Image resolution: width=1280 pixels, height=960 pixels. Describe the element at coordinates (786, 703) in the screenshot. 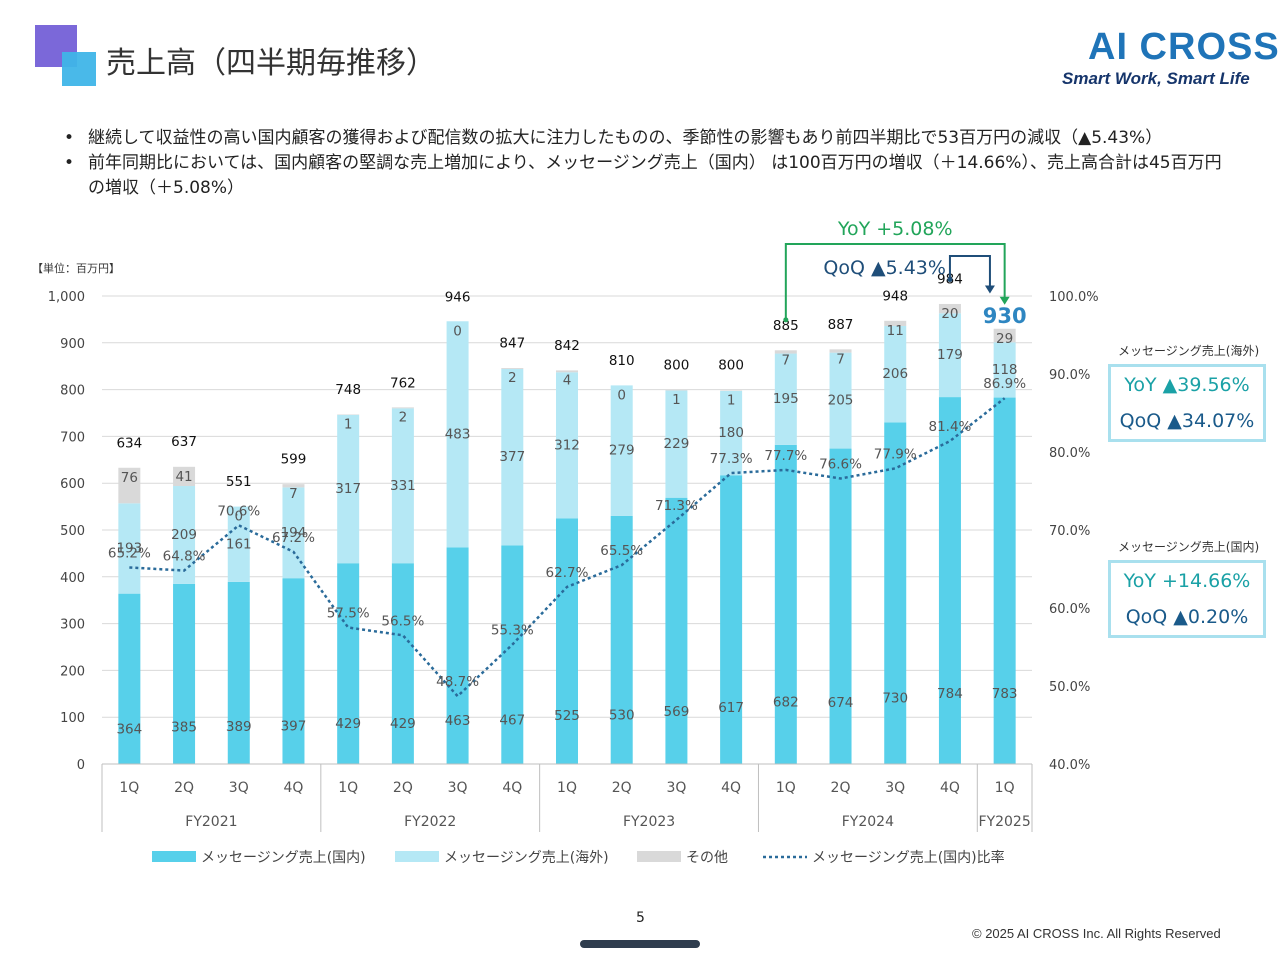

I see `bar-value-label: 682` at that location.